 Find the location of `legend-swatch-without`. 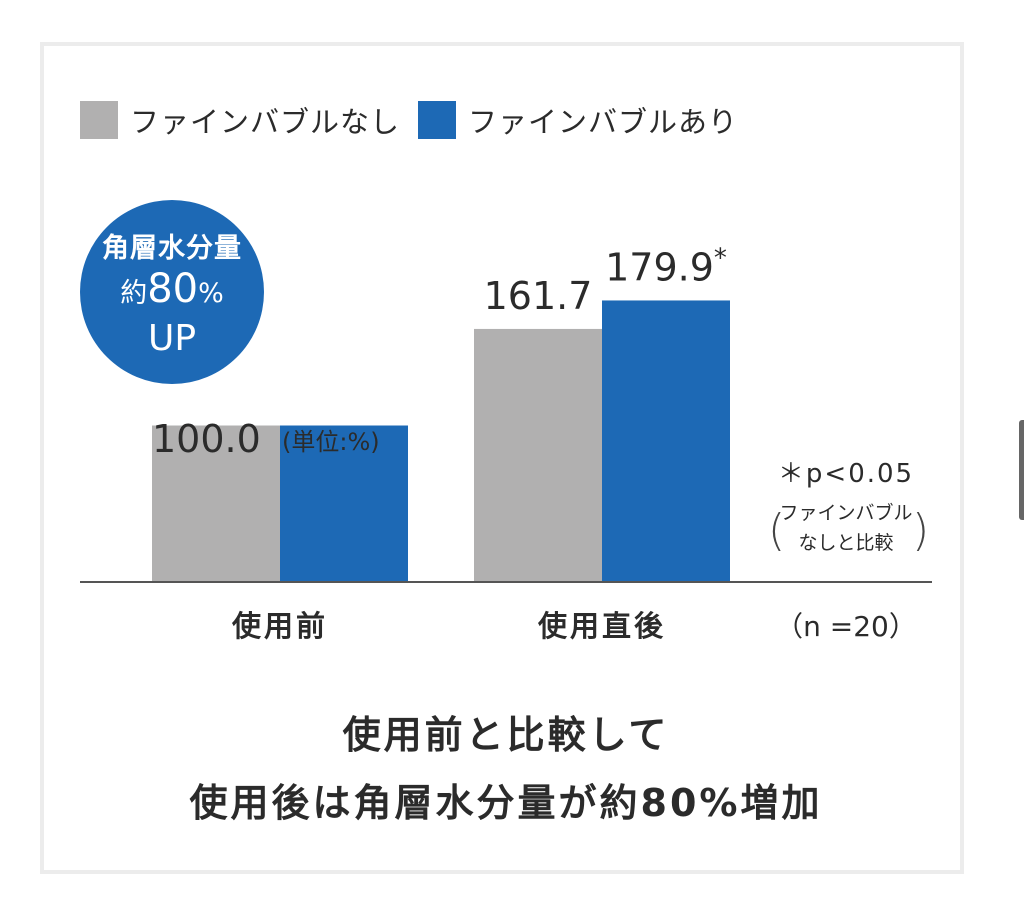

legend-swatch-without is located at coordinates (99, 120).